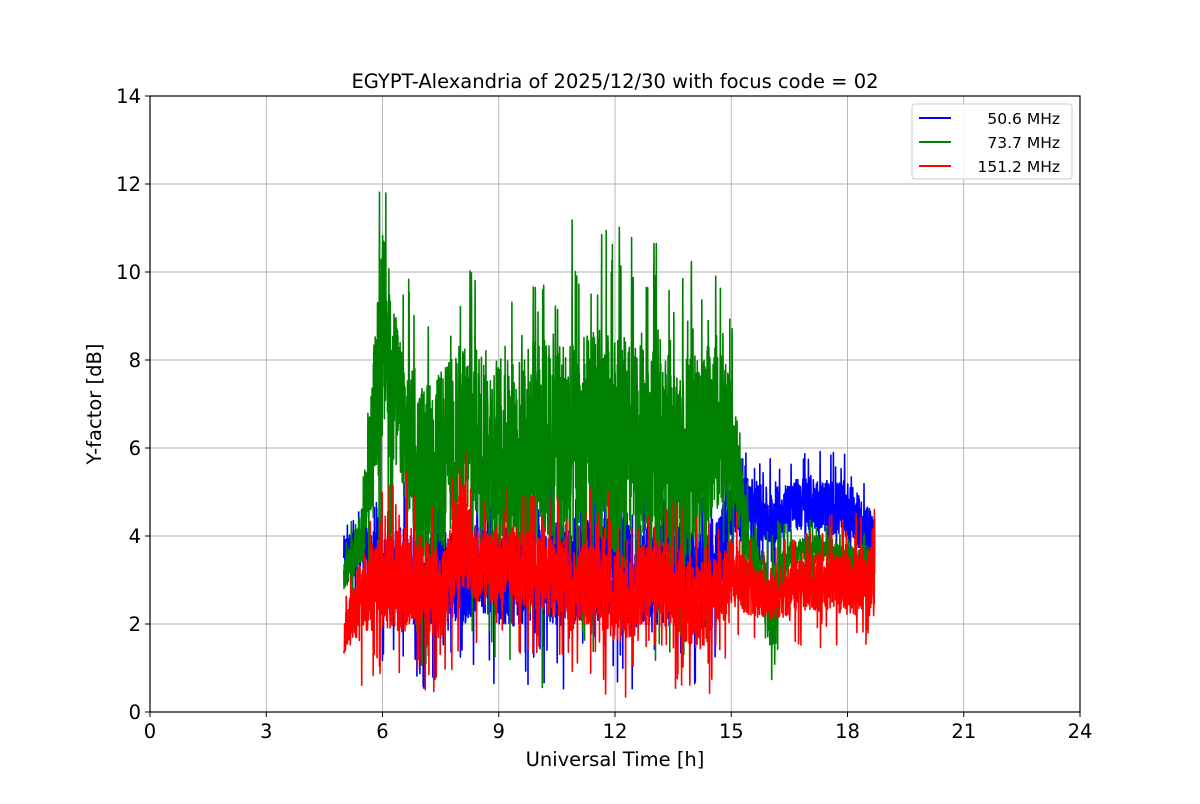  Describe the element at coordinates (133, 404) in the screenshot. I see `y-axis-ticks: 0 2 4 6 8 10 12 14` at that location.